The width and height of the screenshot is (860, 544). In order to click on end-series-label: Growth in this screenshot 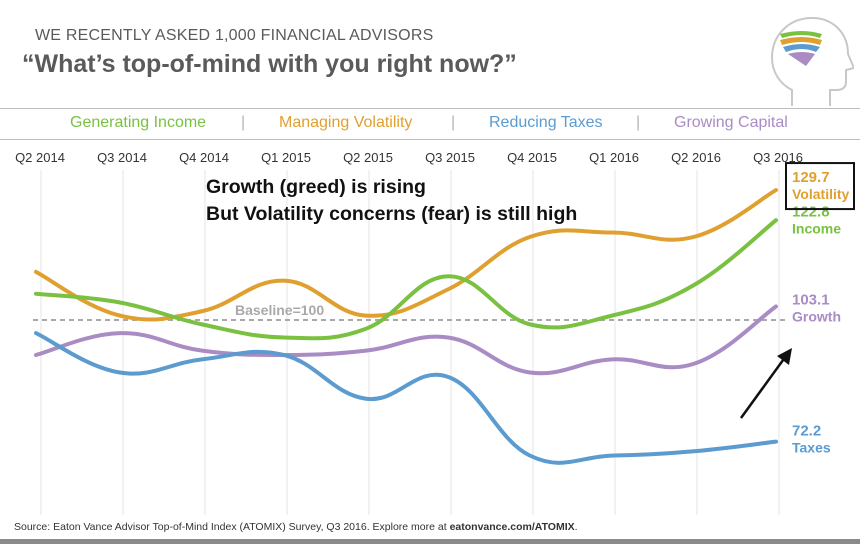, I will do `click(816, 316)`.